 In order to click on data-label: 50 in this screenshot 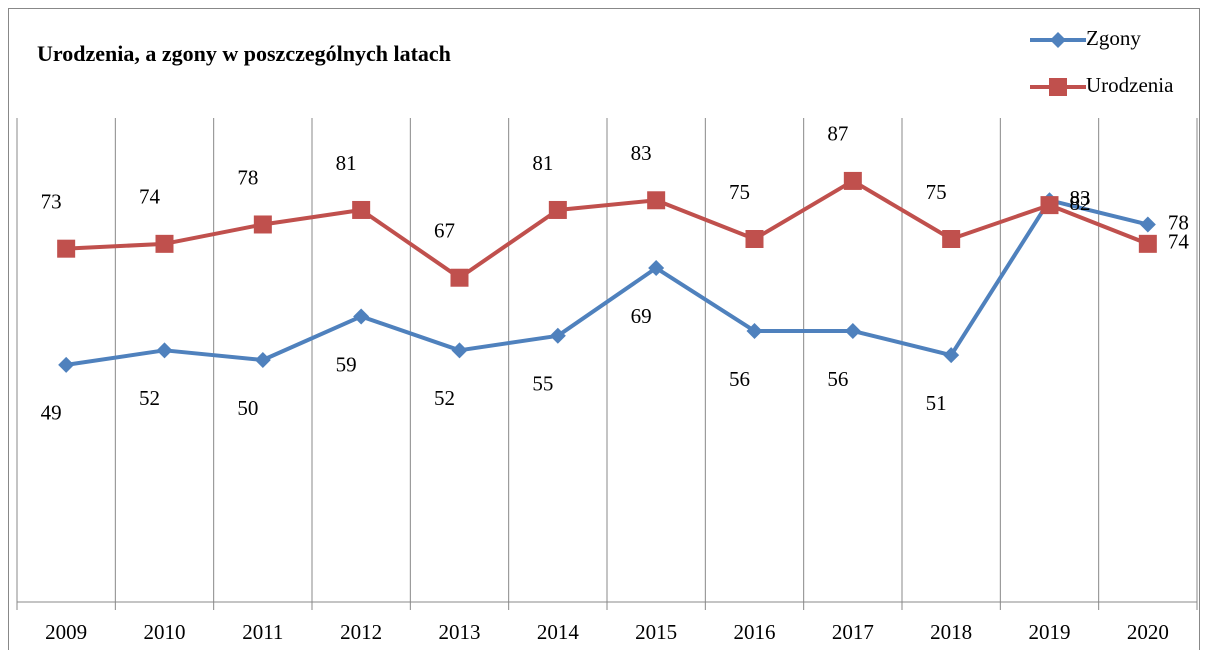, I will do `click(247, 408)`.